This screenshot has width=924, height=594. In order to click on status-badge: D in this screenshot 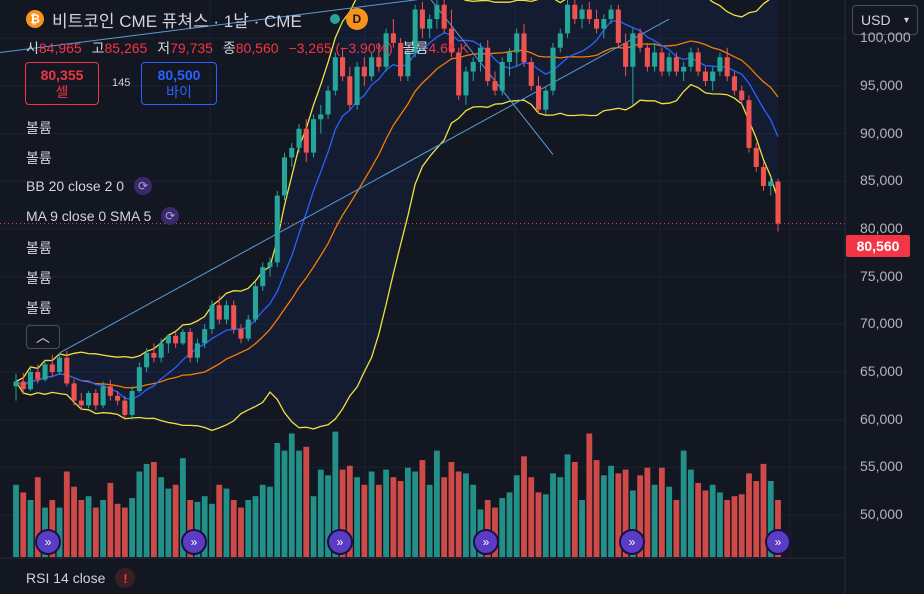, I will do `click(356, 19)`.